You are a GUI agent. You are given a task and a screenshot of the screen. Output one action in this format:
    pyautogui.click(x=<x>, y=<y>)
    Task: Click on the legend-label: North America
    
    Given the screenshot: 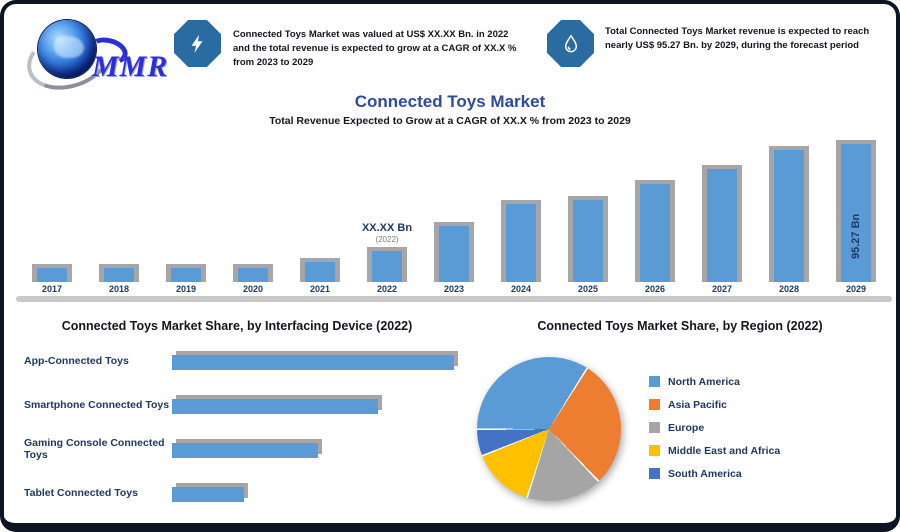 What is the action you would take?
    pyautogui.click(x=704, y=381)
    